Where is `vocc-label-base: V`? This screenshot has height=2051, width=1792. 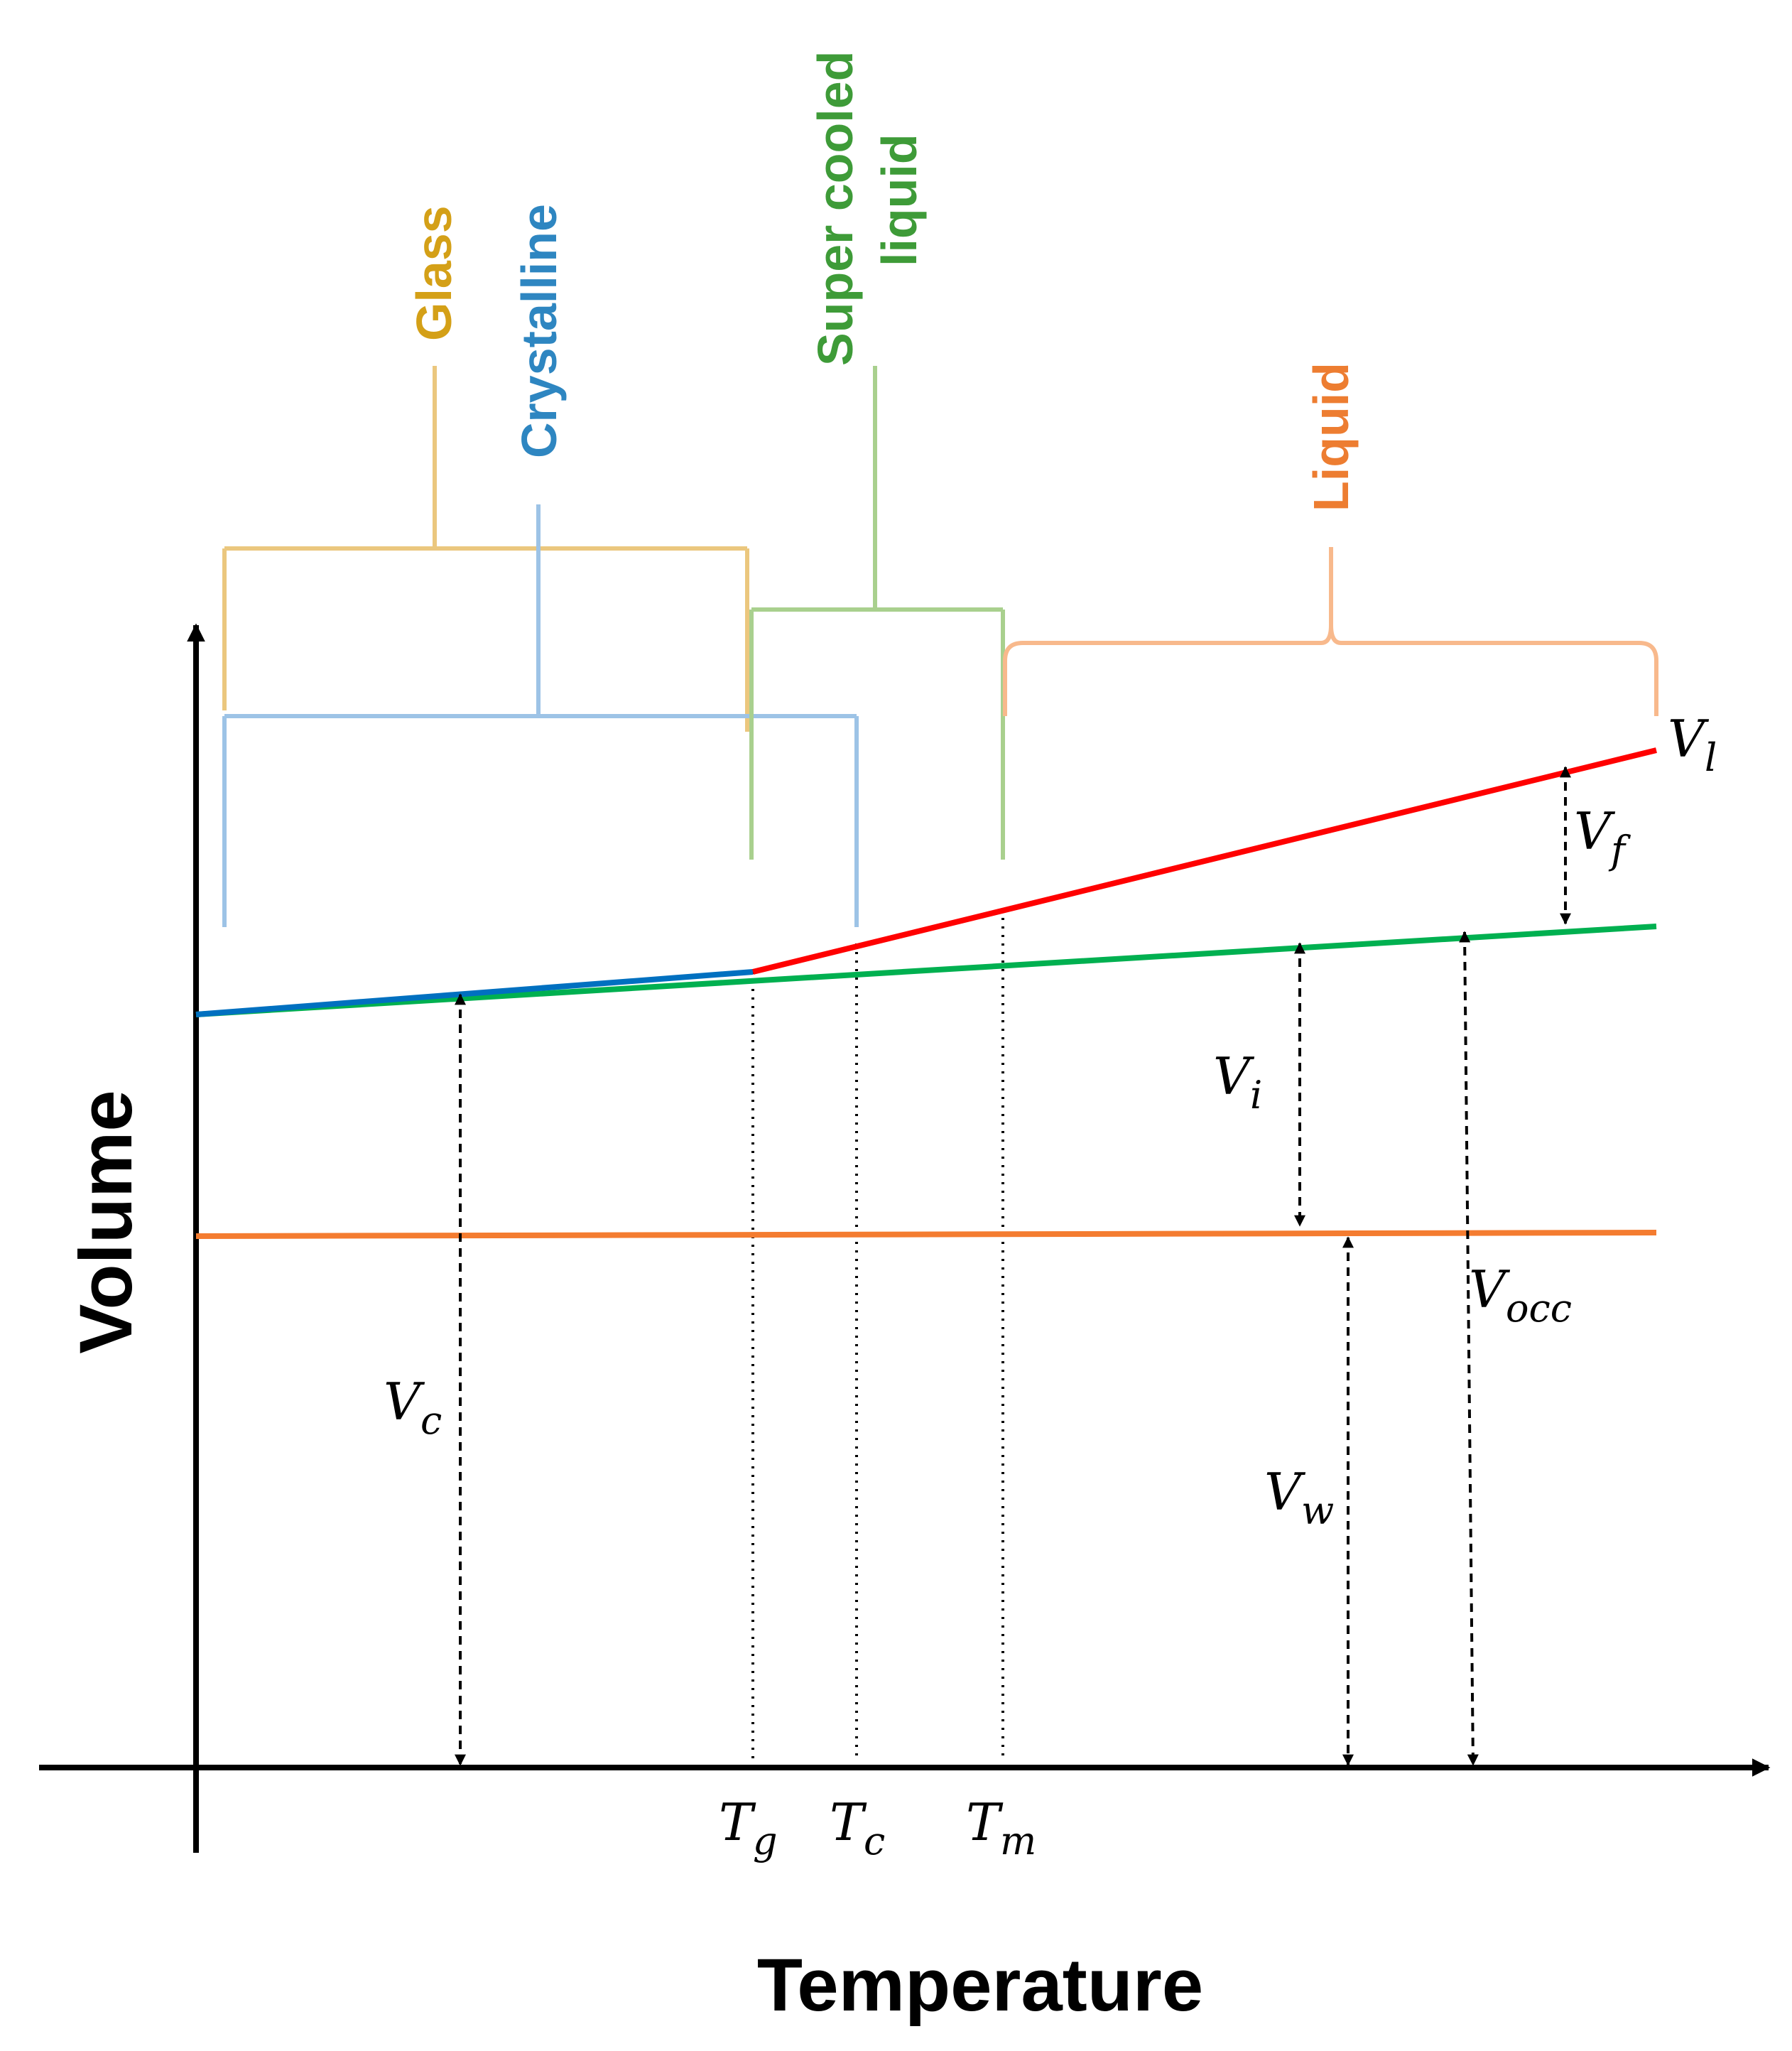
vocc-label-base: V is located at coordinates (1490, 1289).